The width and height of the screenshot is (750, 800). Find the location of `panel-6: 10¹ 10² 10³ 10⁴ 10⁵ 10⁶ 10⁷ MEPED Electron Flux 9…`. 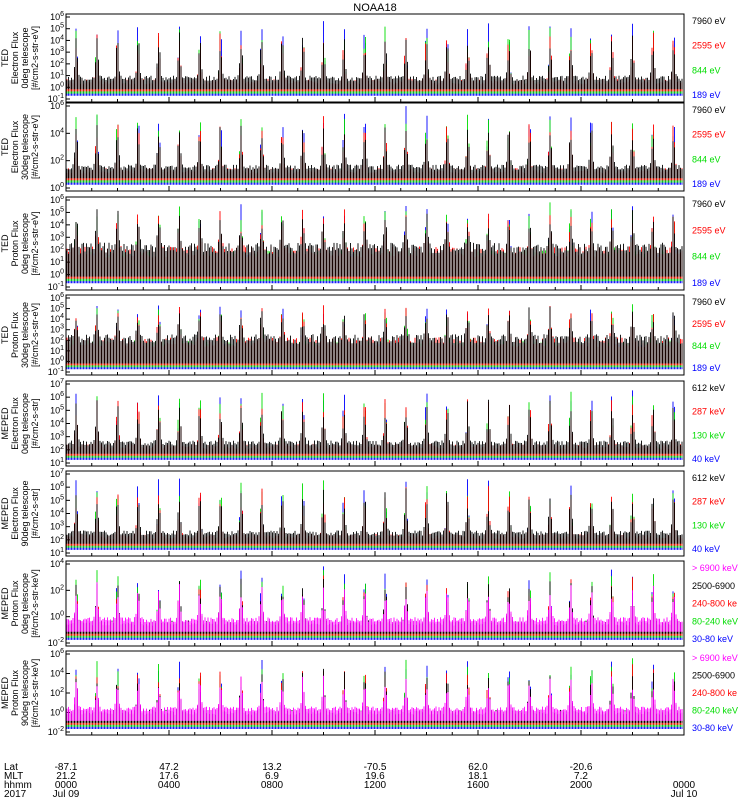

panel-6: 10¹ 10² 10³ 10⁴ 10⁵ 10⁶ 10⁷ MEPED Electron Flux 9… is located at coordinates (362, 513).